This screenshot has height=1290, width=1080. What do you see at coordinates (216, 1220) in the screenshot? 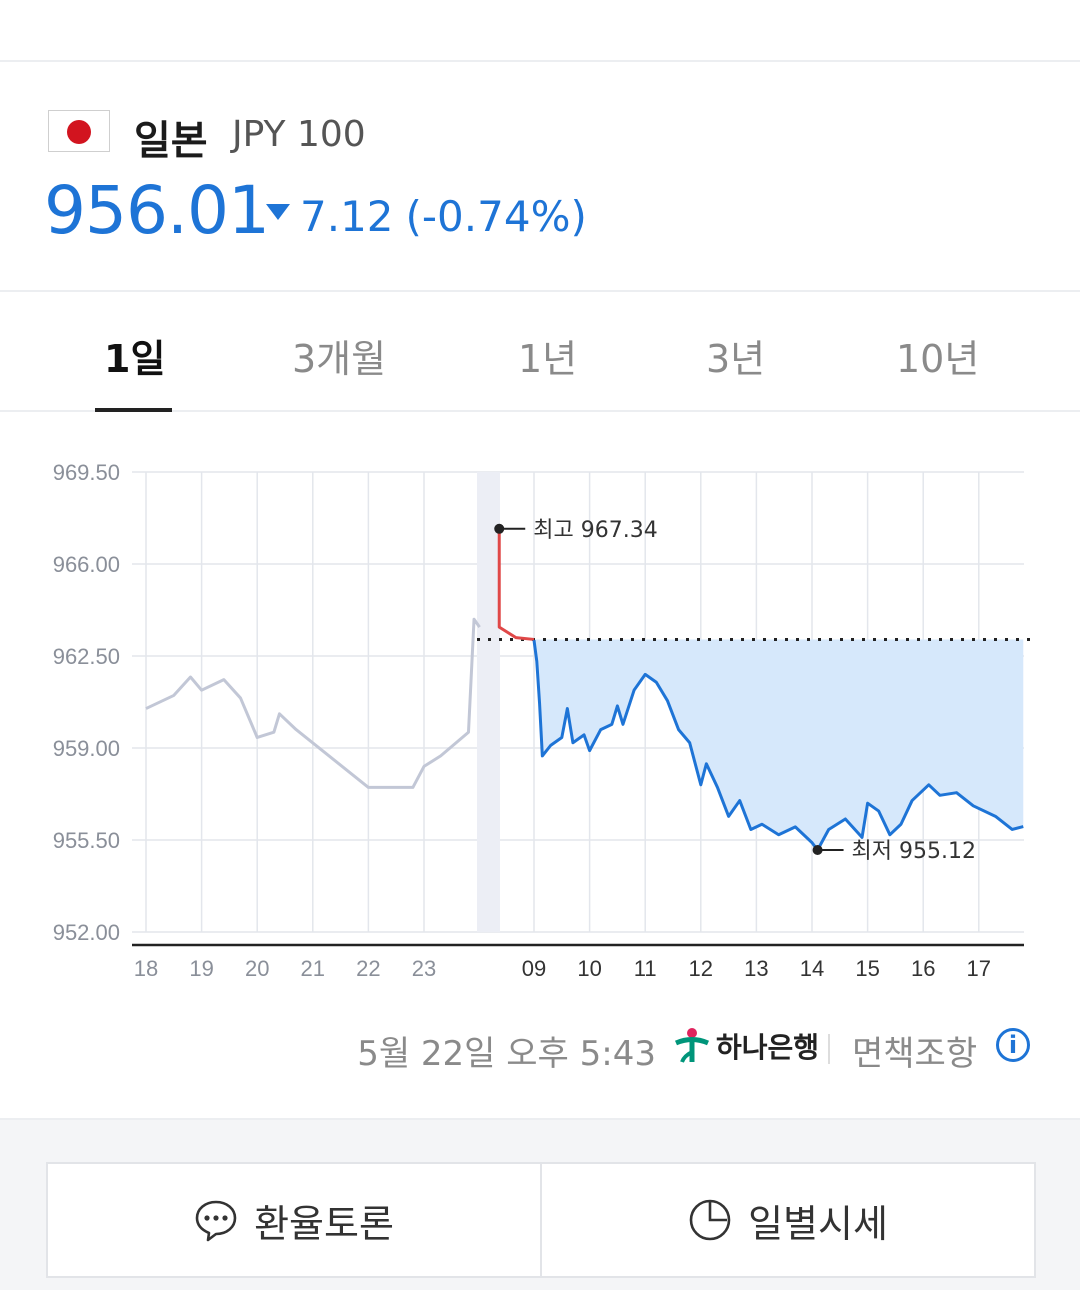
I see `chat-bubble-icon` at bounding box center [216, 1220].